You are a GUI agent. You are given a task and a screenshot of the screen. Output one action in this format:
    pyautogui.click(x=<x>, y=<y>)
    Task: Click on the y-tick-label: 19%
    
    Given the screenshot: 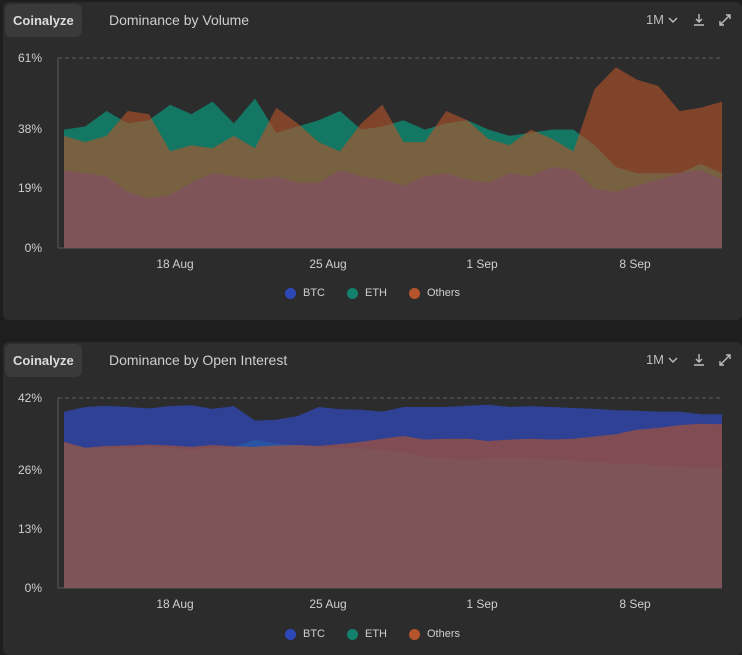 What is the action you would take?
    pyautogui.click(x=30, y=188)
    